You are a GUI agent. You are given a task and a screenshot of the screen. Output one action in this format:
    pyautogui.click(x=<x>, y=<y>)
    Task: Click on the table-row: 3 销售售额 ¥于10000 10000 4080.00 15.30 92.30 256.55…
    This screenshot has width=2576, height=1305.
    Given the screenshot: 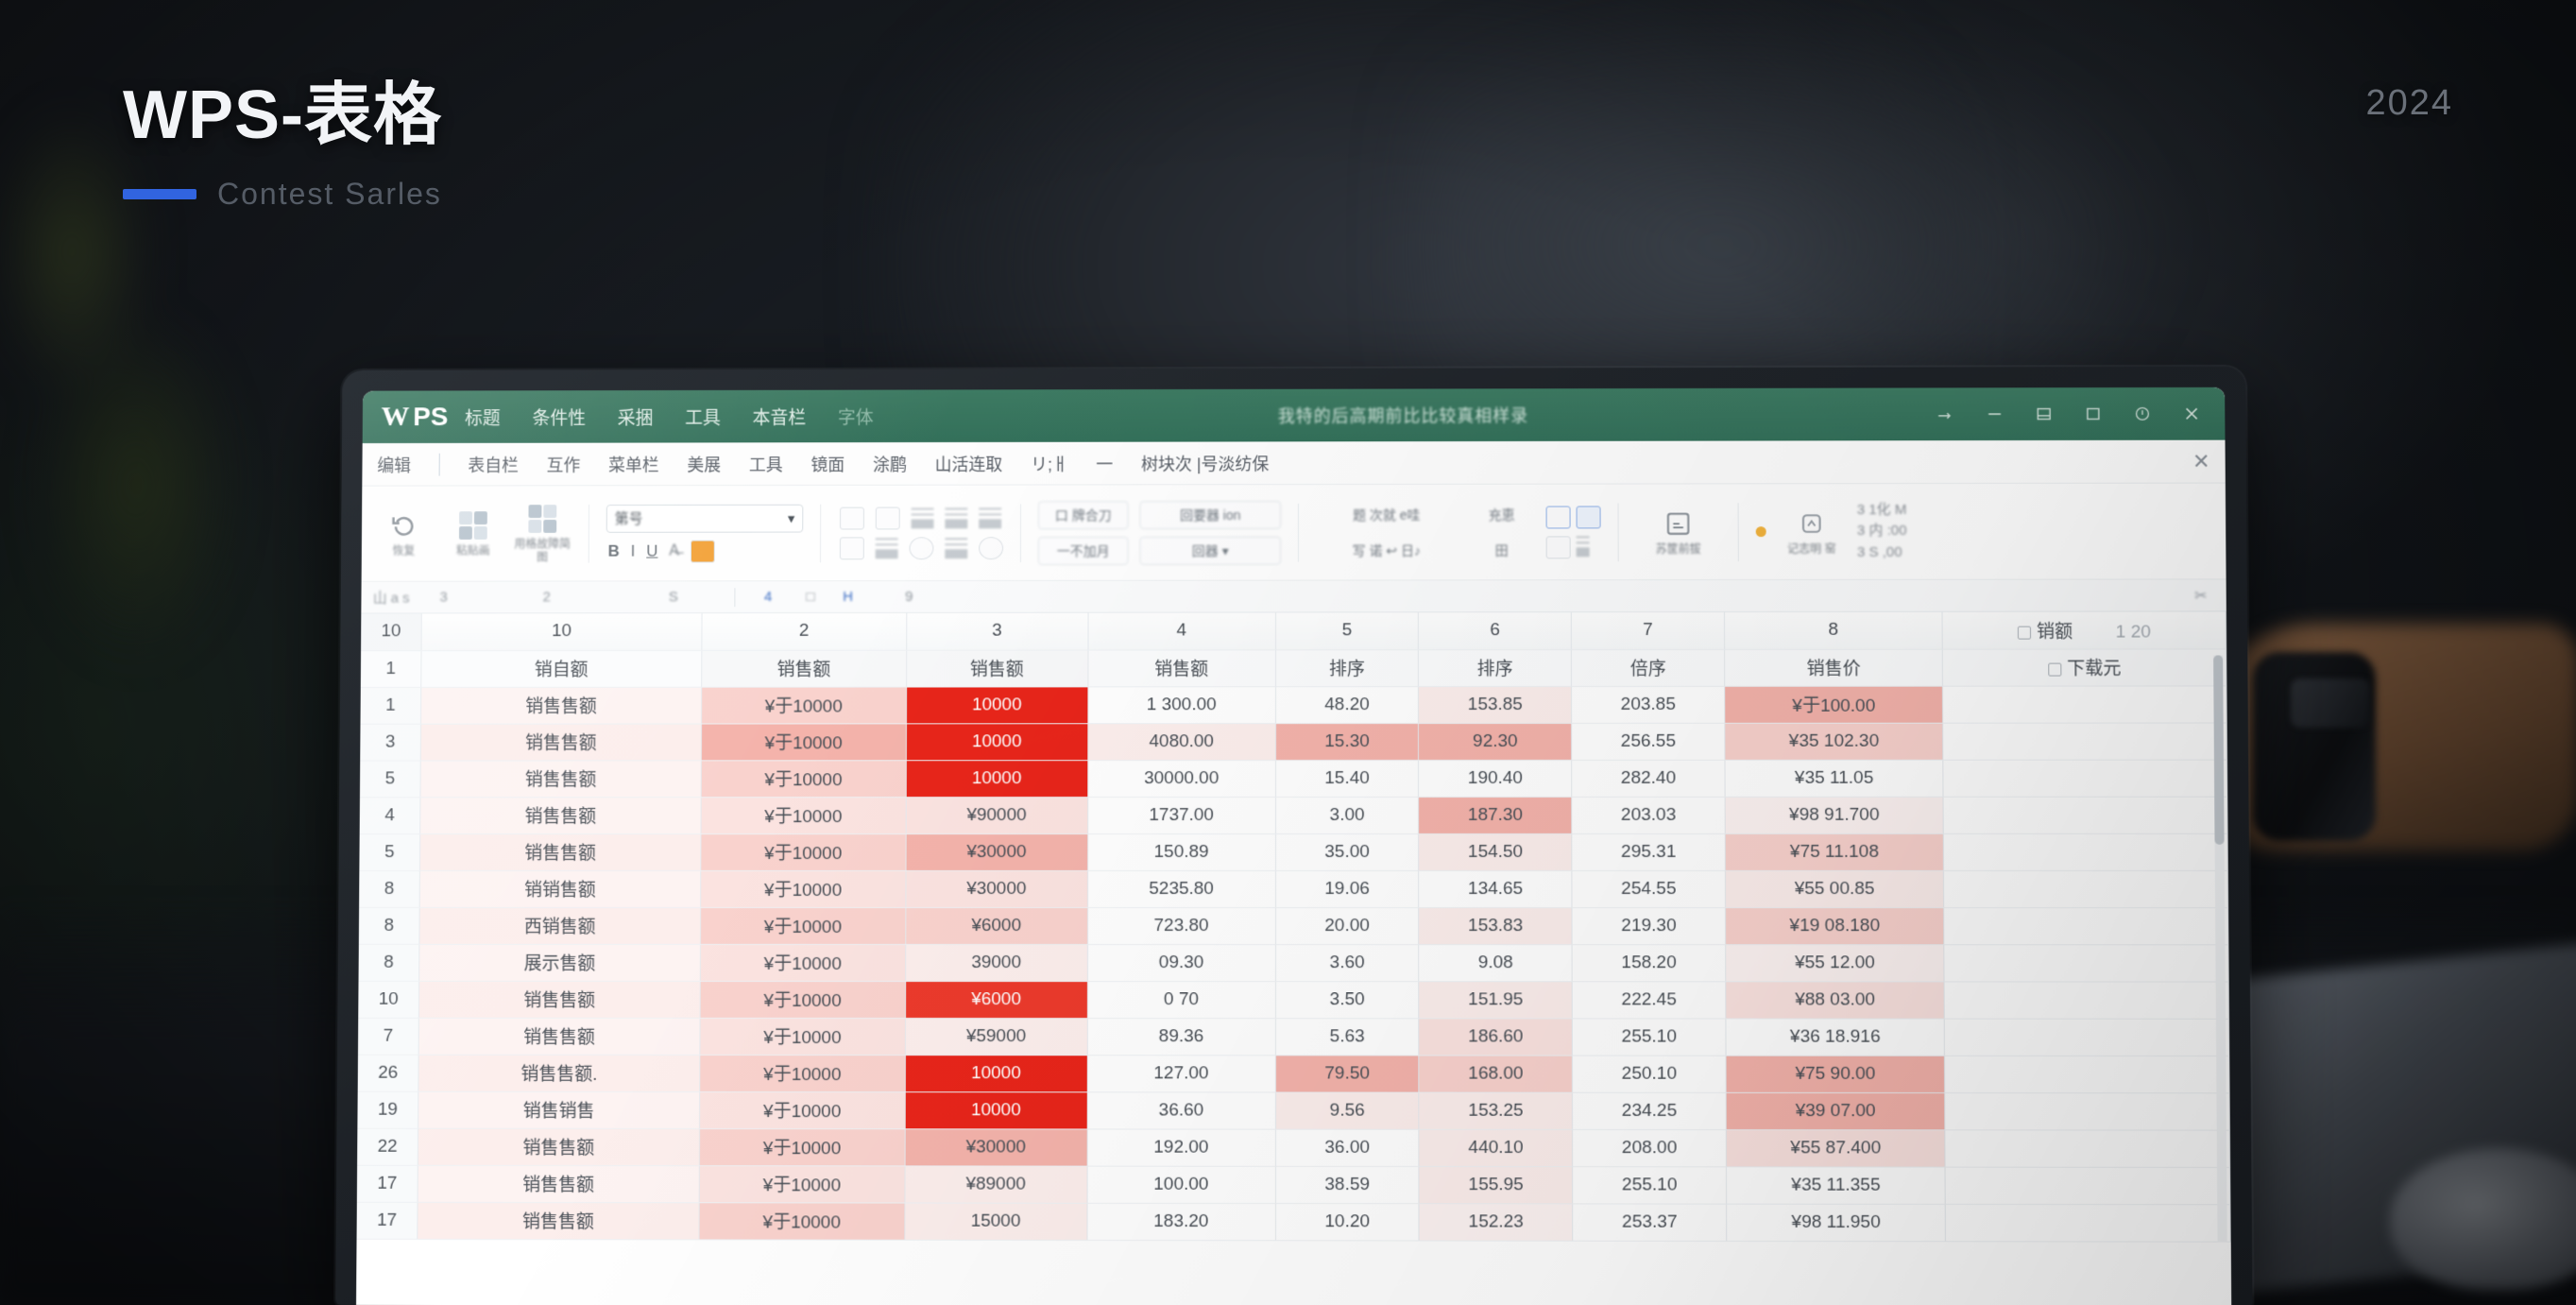 What is the action you would take?
    pyautogui.click(x=1293, y=741)
    